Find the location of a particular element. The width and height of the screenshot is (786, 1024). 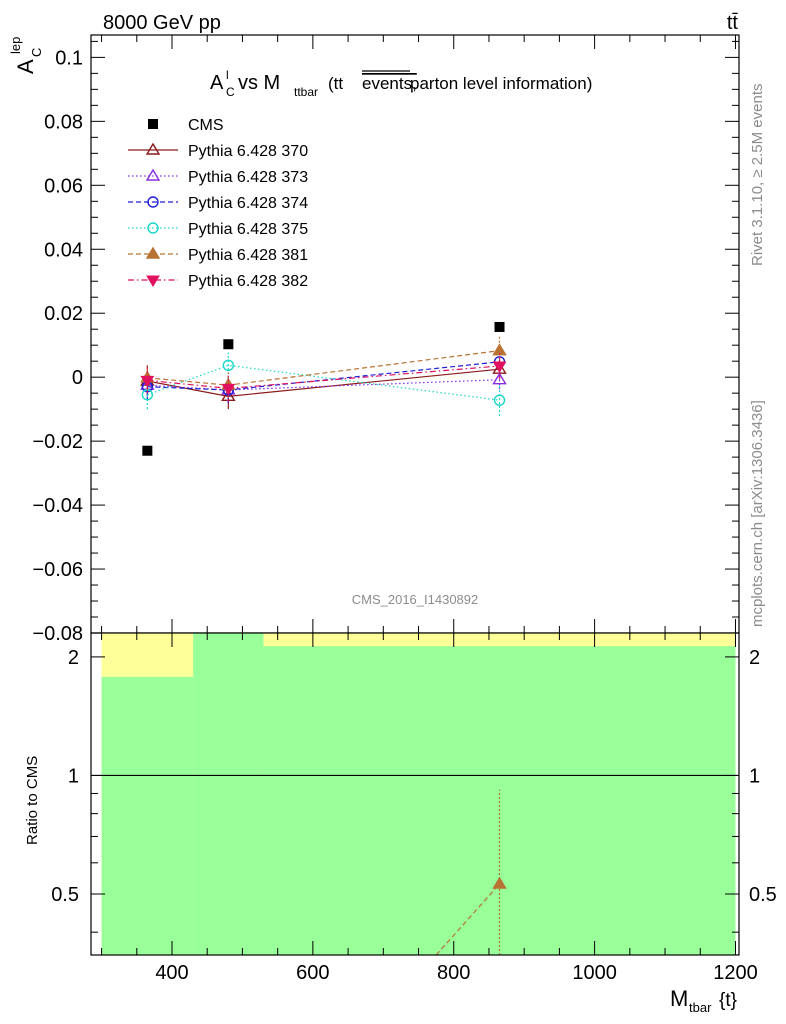

legend-entry: Pythia 6.428 375 is located at coordinates (218, 229).